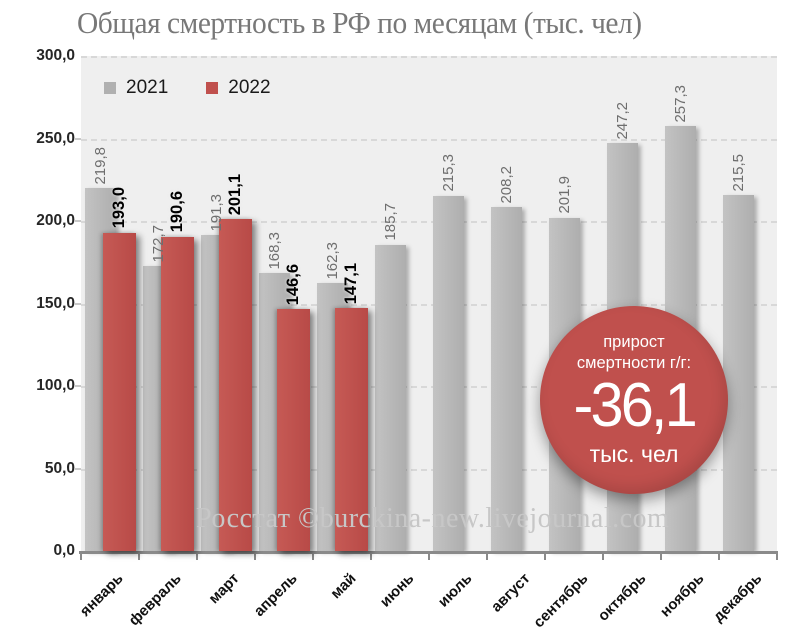 The width and height of the screenshot is (800, 640). What do you see at coordinates (235, 385) in the screenshot?
I see `bar-2022-март` at bounding box center [235, 385].